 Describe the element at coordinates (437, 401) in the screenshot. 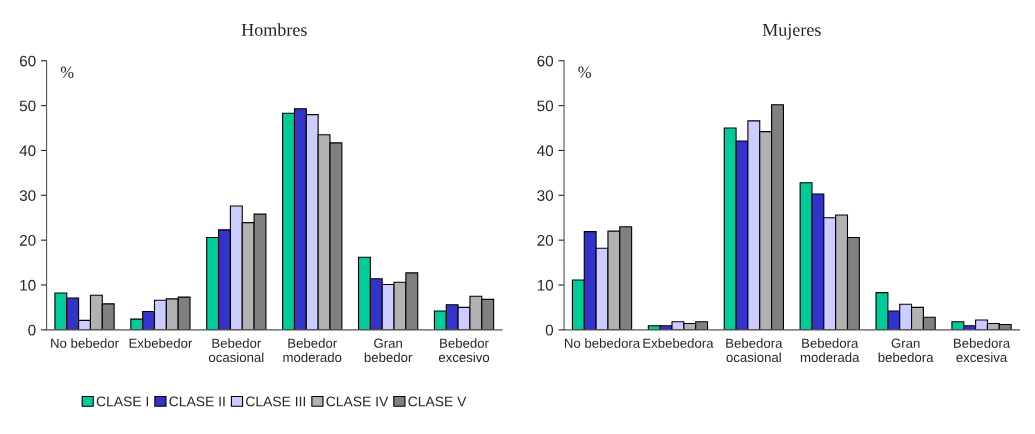

I see `legend-label: CLASE V` at that location.